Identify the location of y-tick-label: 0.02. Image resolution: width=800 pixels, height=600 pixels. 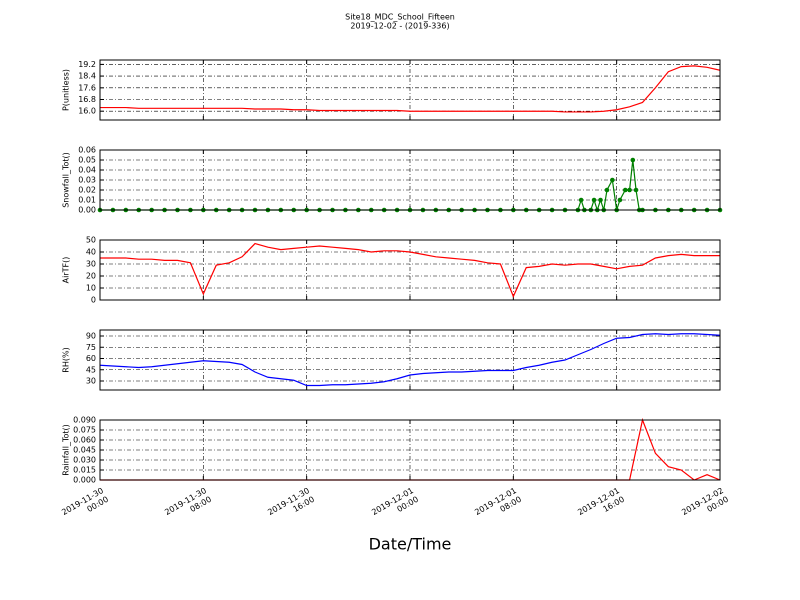
(87, 190).